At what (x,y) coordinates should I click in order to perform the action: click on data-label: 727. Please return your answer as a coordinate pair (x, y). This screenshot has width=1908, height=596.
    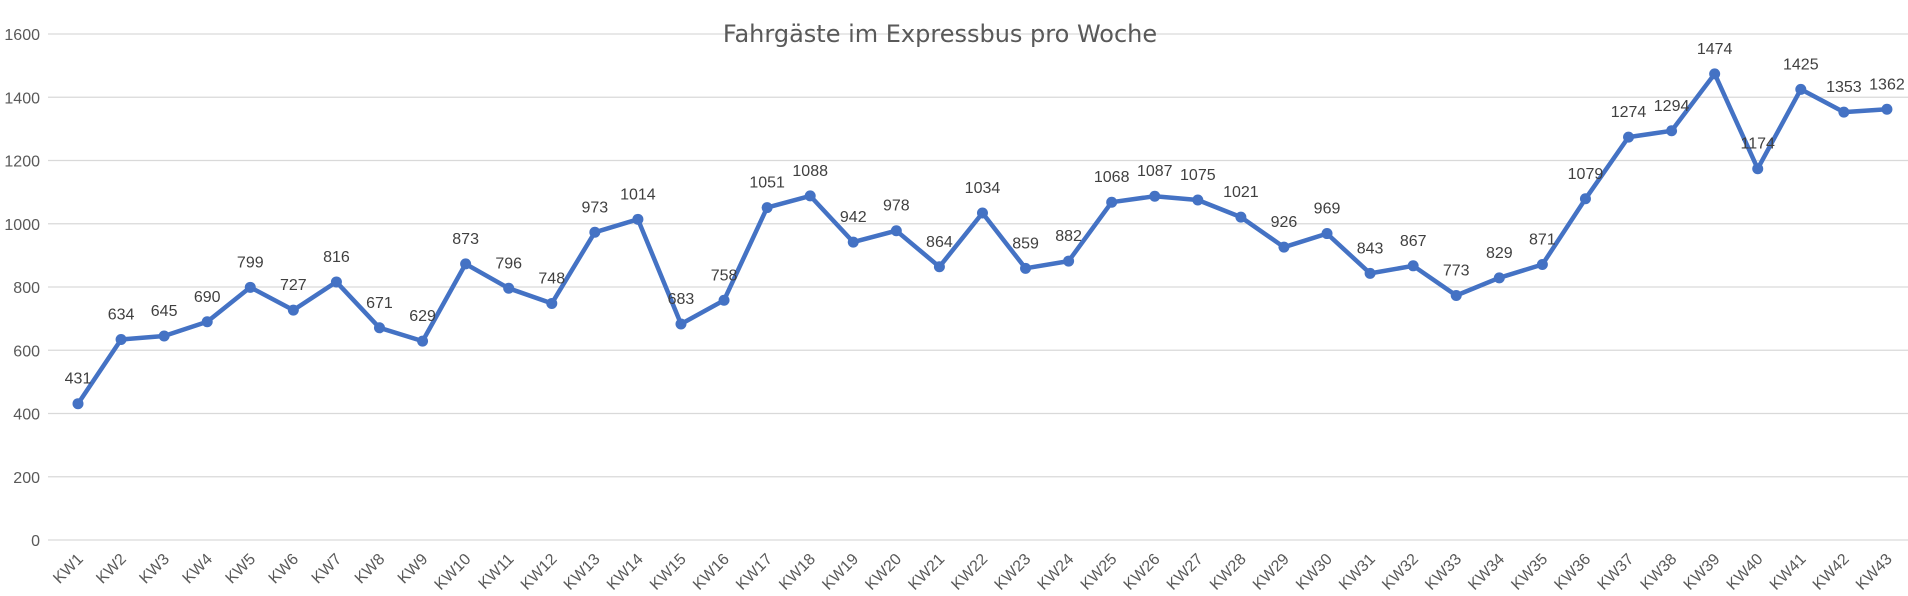
    Looking at the image, I should click on (293, 285).